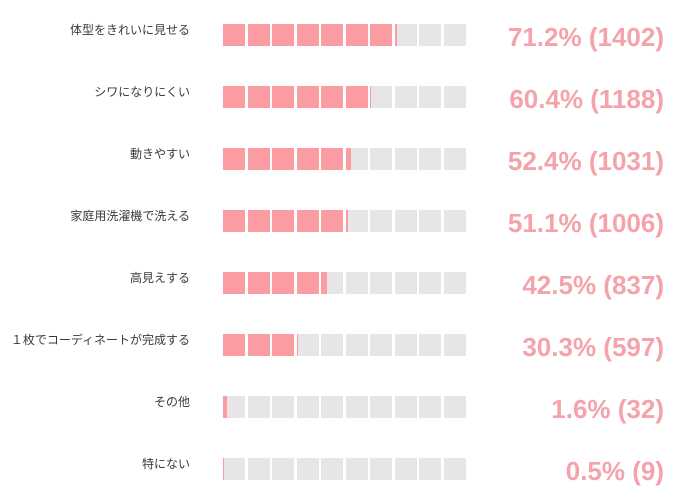 This screenshot has width=682, height=498. I want to click on category-label: その他, so click(171, 402).